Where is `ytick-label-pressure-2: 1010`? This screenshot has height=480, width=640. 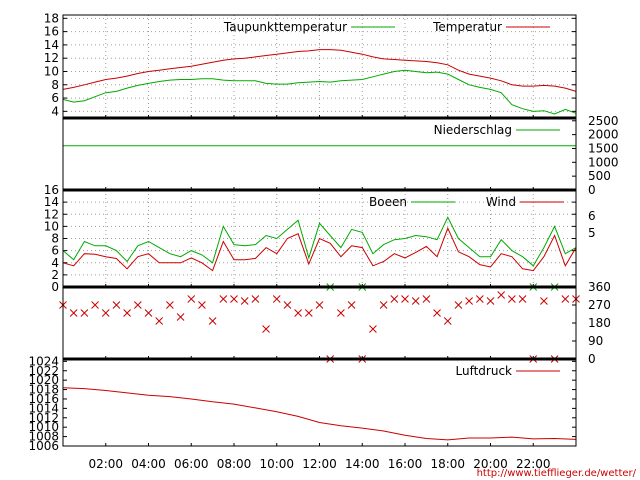
ytick-label-pressure-2: 1010 is located at coordinates (43, 427).